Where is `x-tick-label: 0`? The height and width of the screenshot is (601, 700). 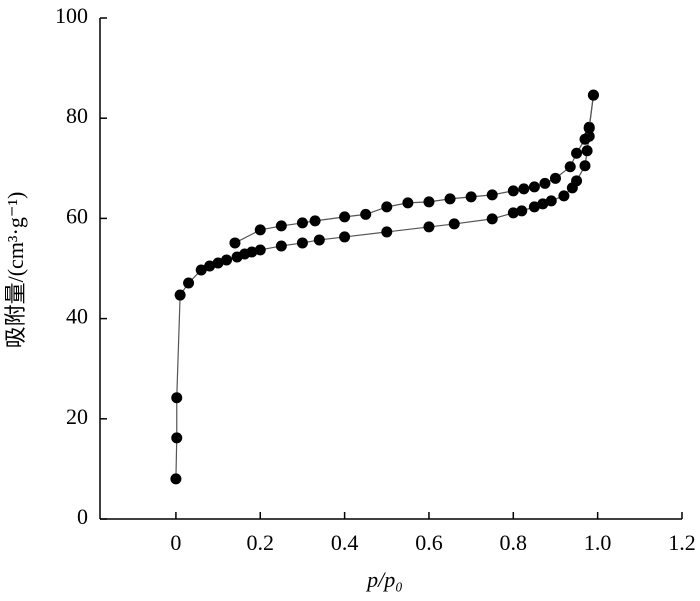
x-tick-label: 0 is located at coordinates (175, 542).